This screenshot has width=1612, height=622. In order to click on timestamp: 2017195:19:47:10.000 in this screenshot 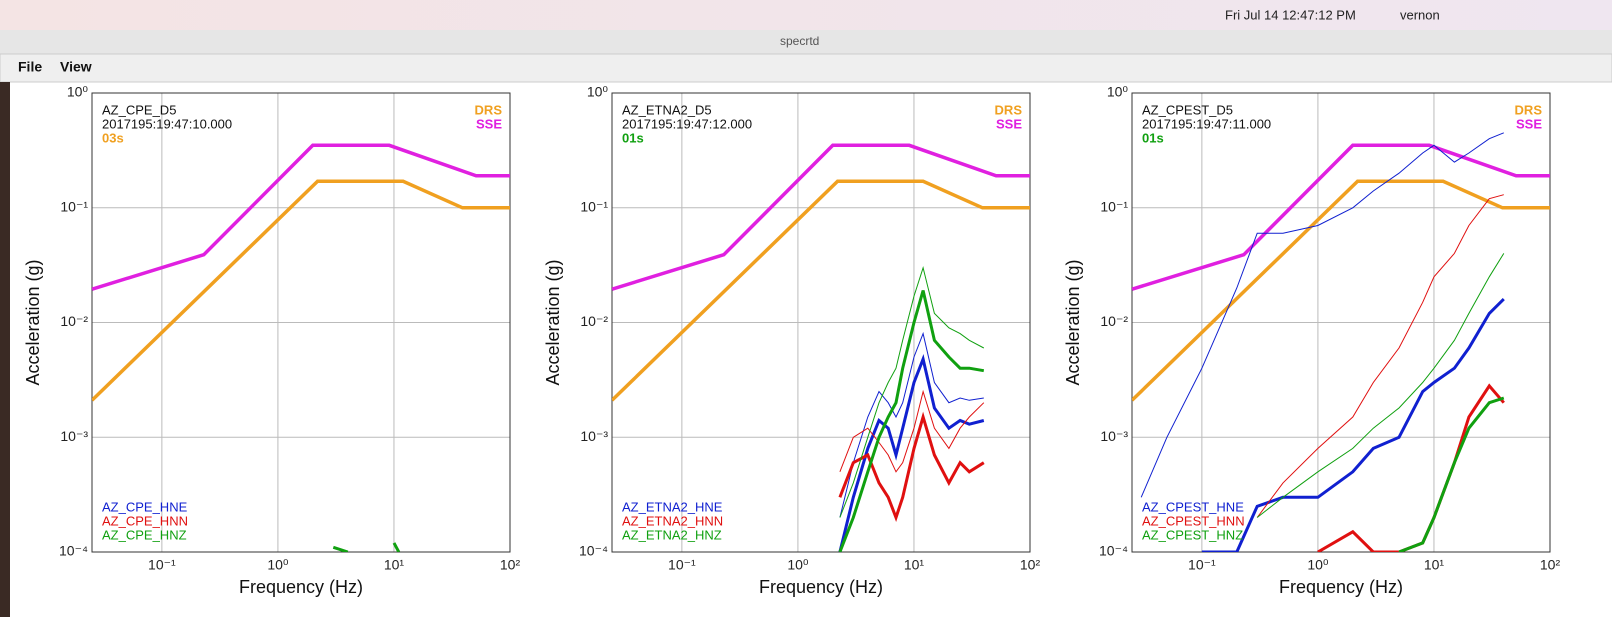, I will do `click(167, 123)`.